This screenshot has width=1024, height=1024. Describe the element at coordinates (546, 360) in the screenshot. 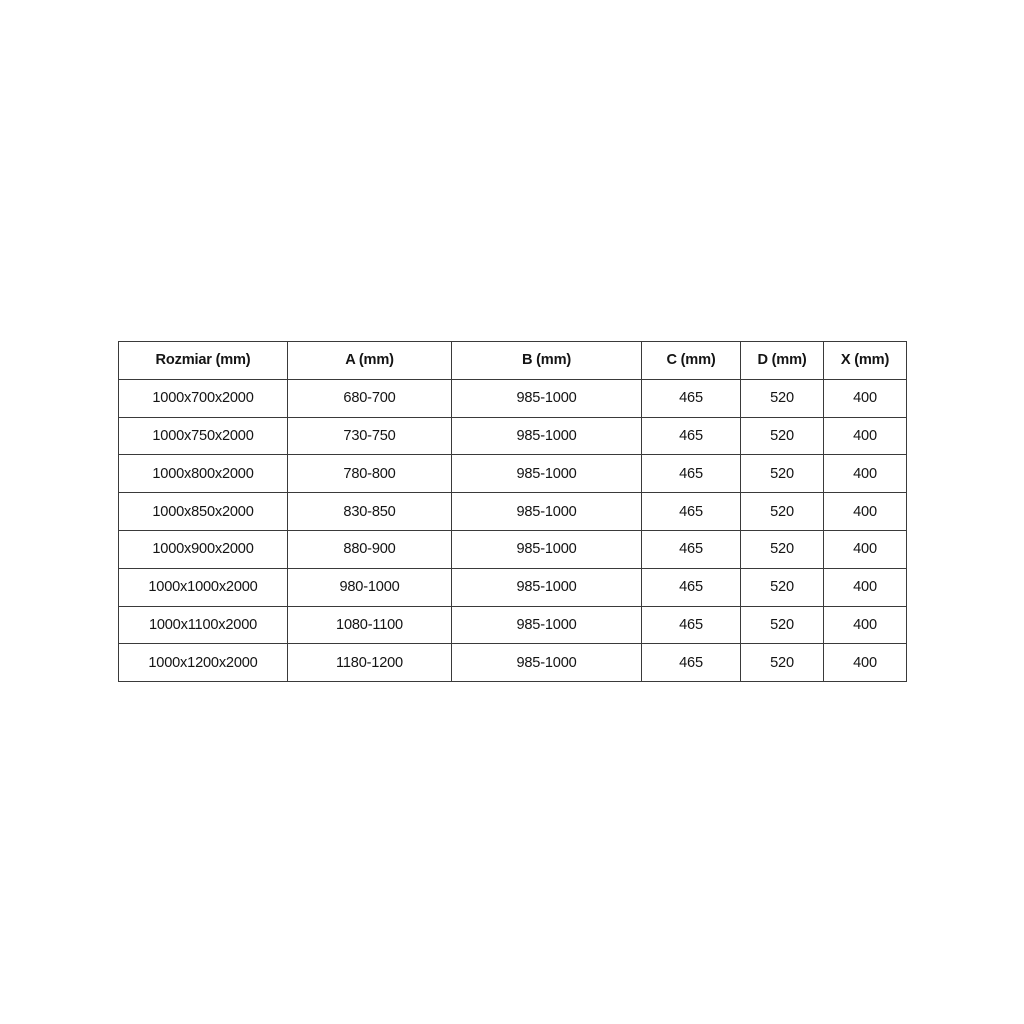

I see `column-header-b: B (mm)` at that location.